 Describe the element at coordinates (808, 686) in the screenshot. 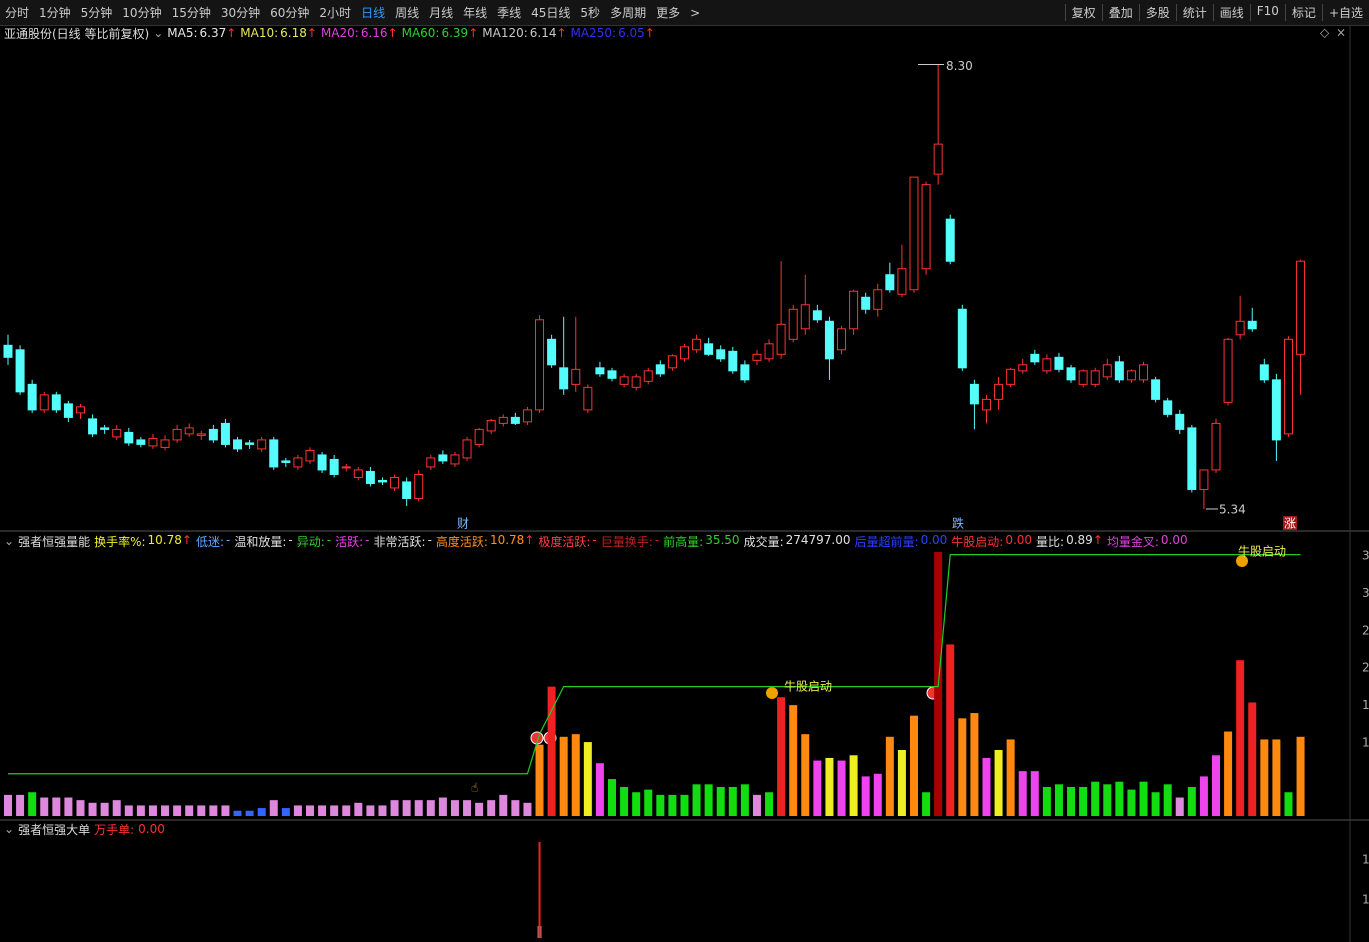

I see `signal-annotation: 牛股启动` at that location.